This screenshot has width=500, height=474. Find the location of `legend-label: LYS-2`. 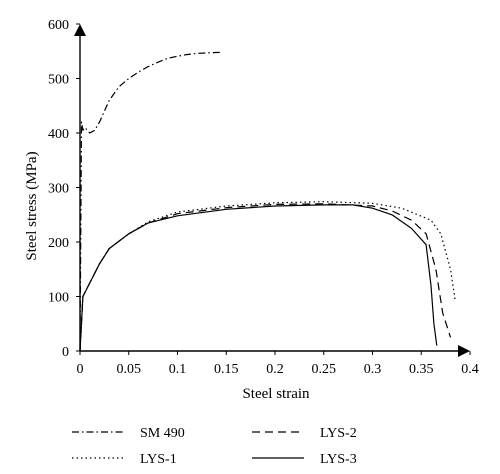

legend-label: LYS-2 is located at coordinates (338, 433).